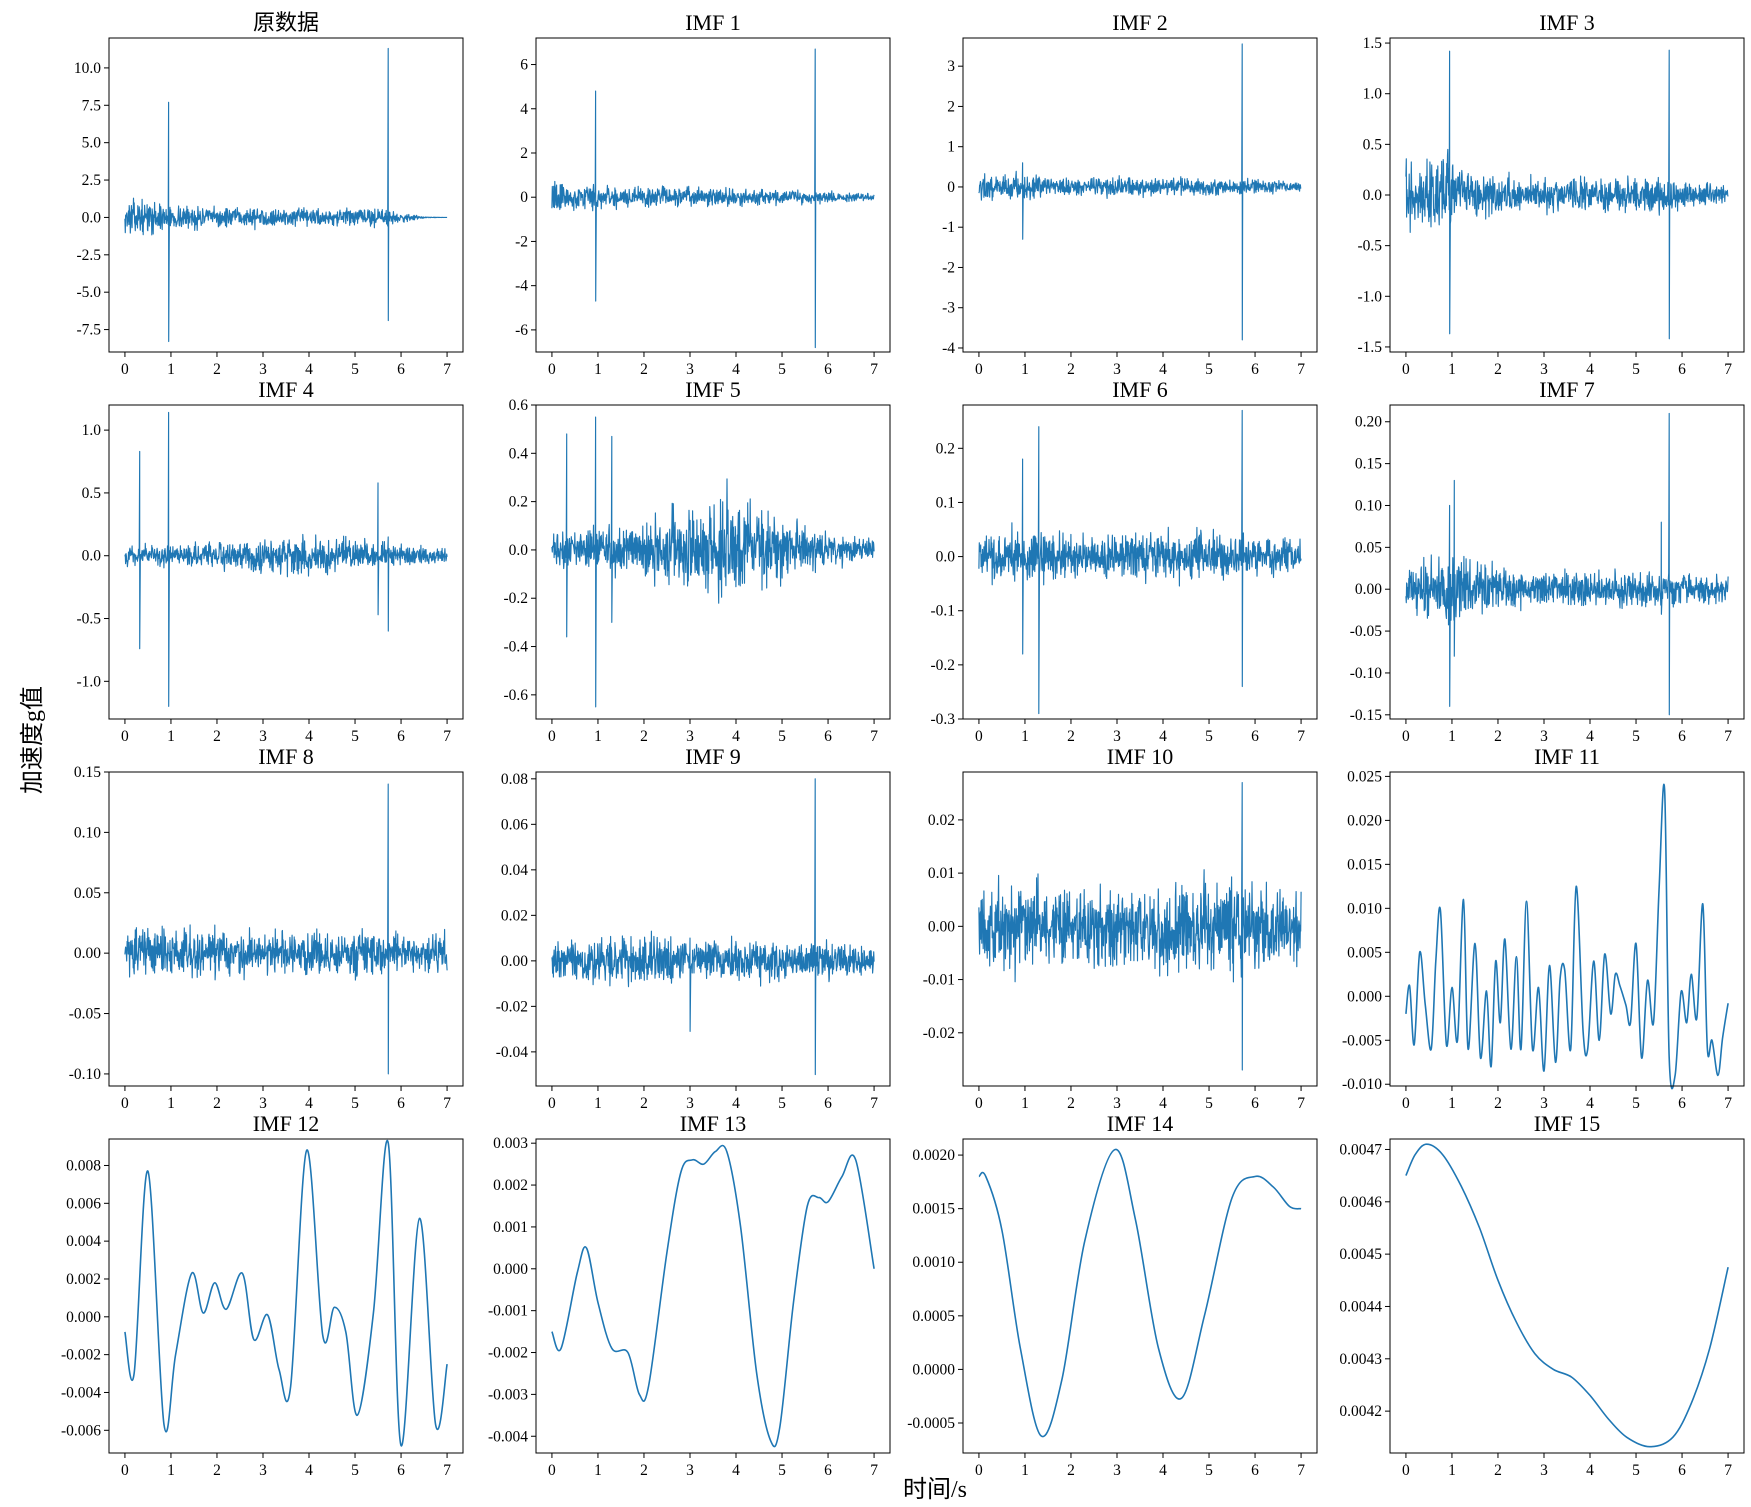 The height and width of the screenshot is (1507, 1751). Describe the element at coordinates (1373, 43) in the screenshot. I see `y-tick-label: 1.5` at that location.